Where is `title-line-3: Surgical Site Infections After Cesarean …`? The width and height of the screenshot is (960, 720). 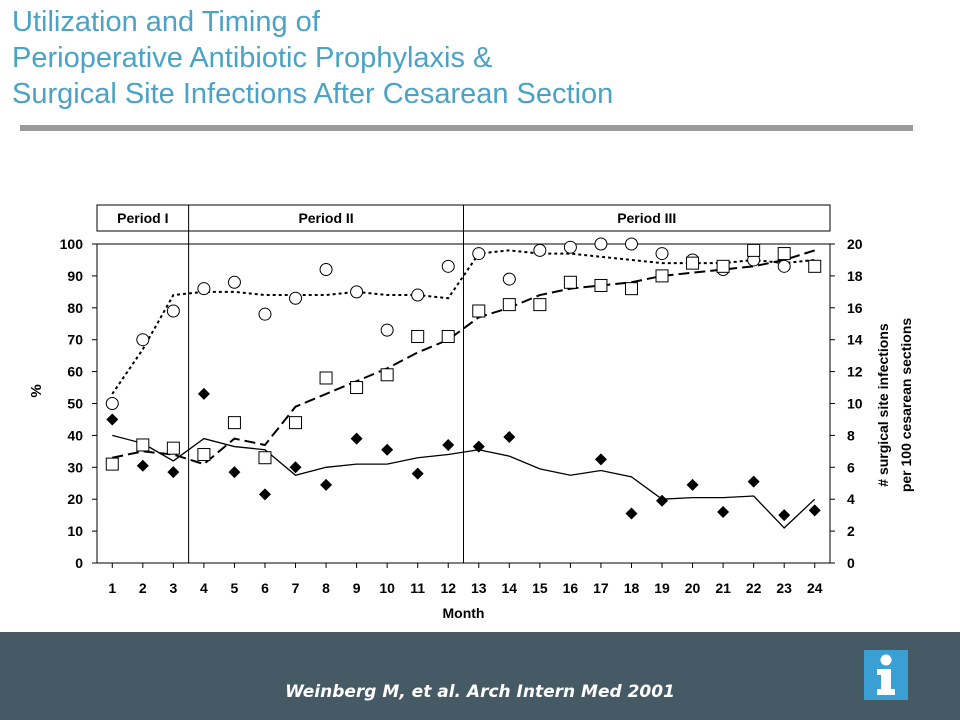
title-line-3: Surgical Site Infections After Cesarean … is located at coordinates (313, 94).